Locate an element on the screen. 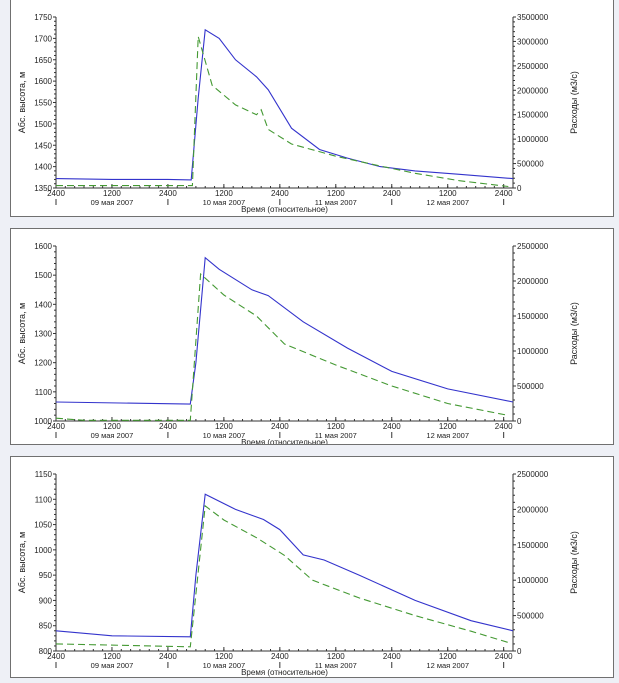 The width and height of the screenshot is (619, 683). y-tick-label: 900 is located at coordinates (46, 600).